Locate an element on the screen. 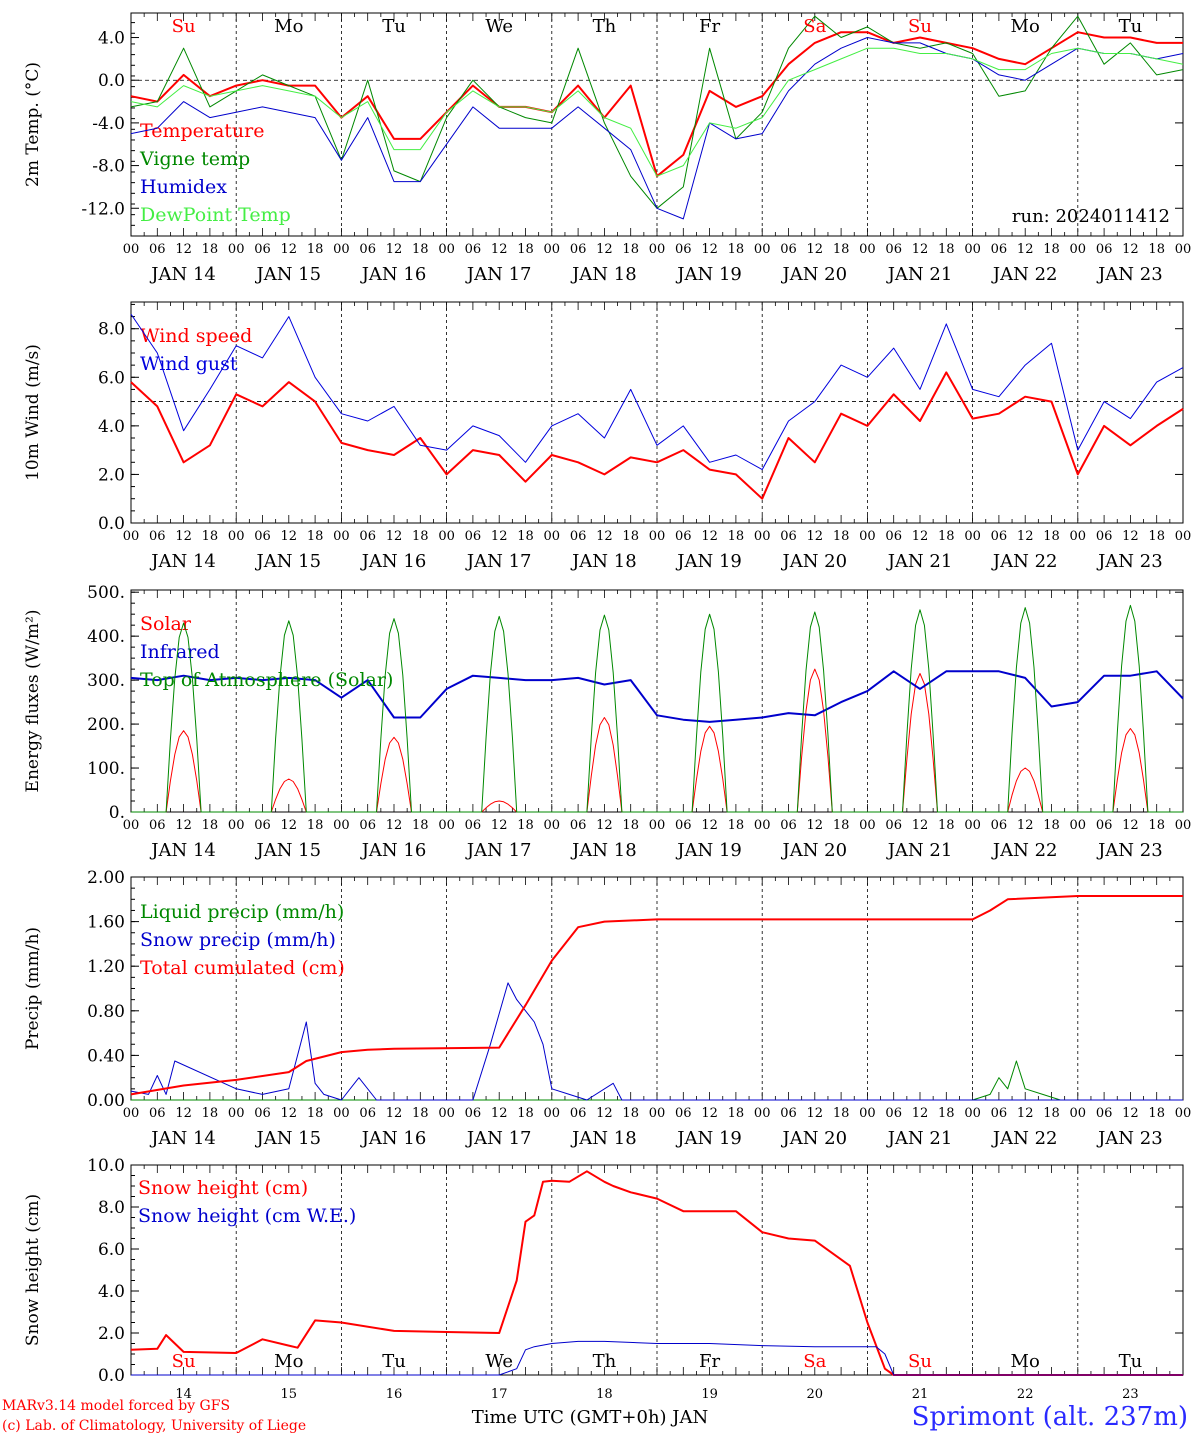  series-line-snow-height-cm is located at coordinates (656, 1273).